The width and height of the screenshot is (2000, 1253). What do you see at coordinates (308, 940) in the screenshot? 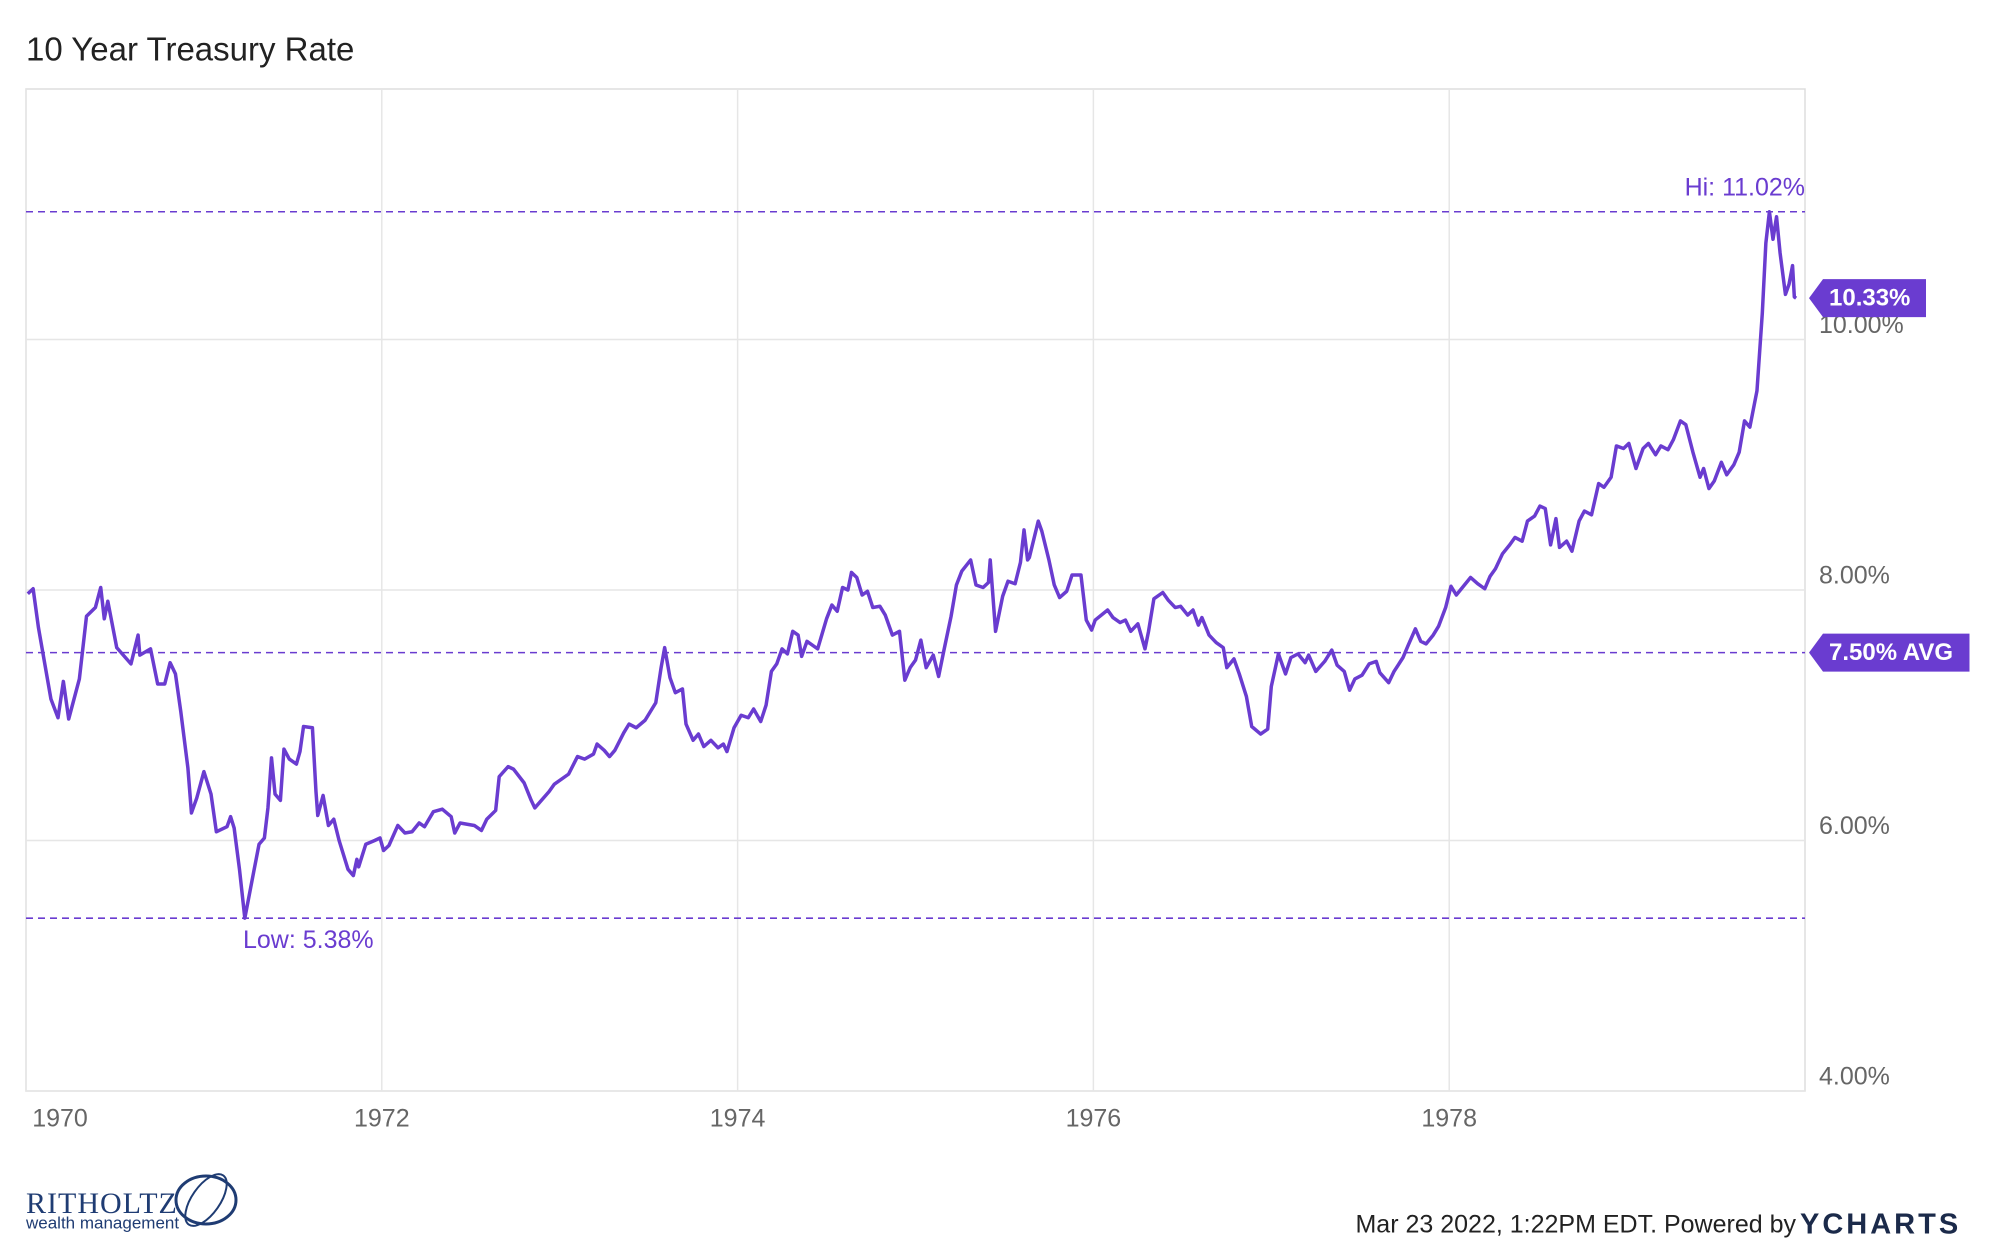
I see `low-label: Low: 5.38%` at bounding box center [308, 940].